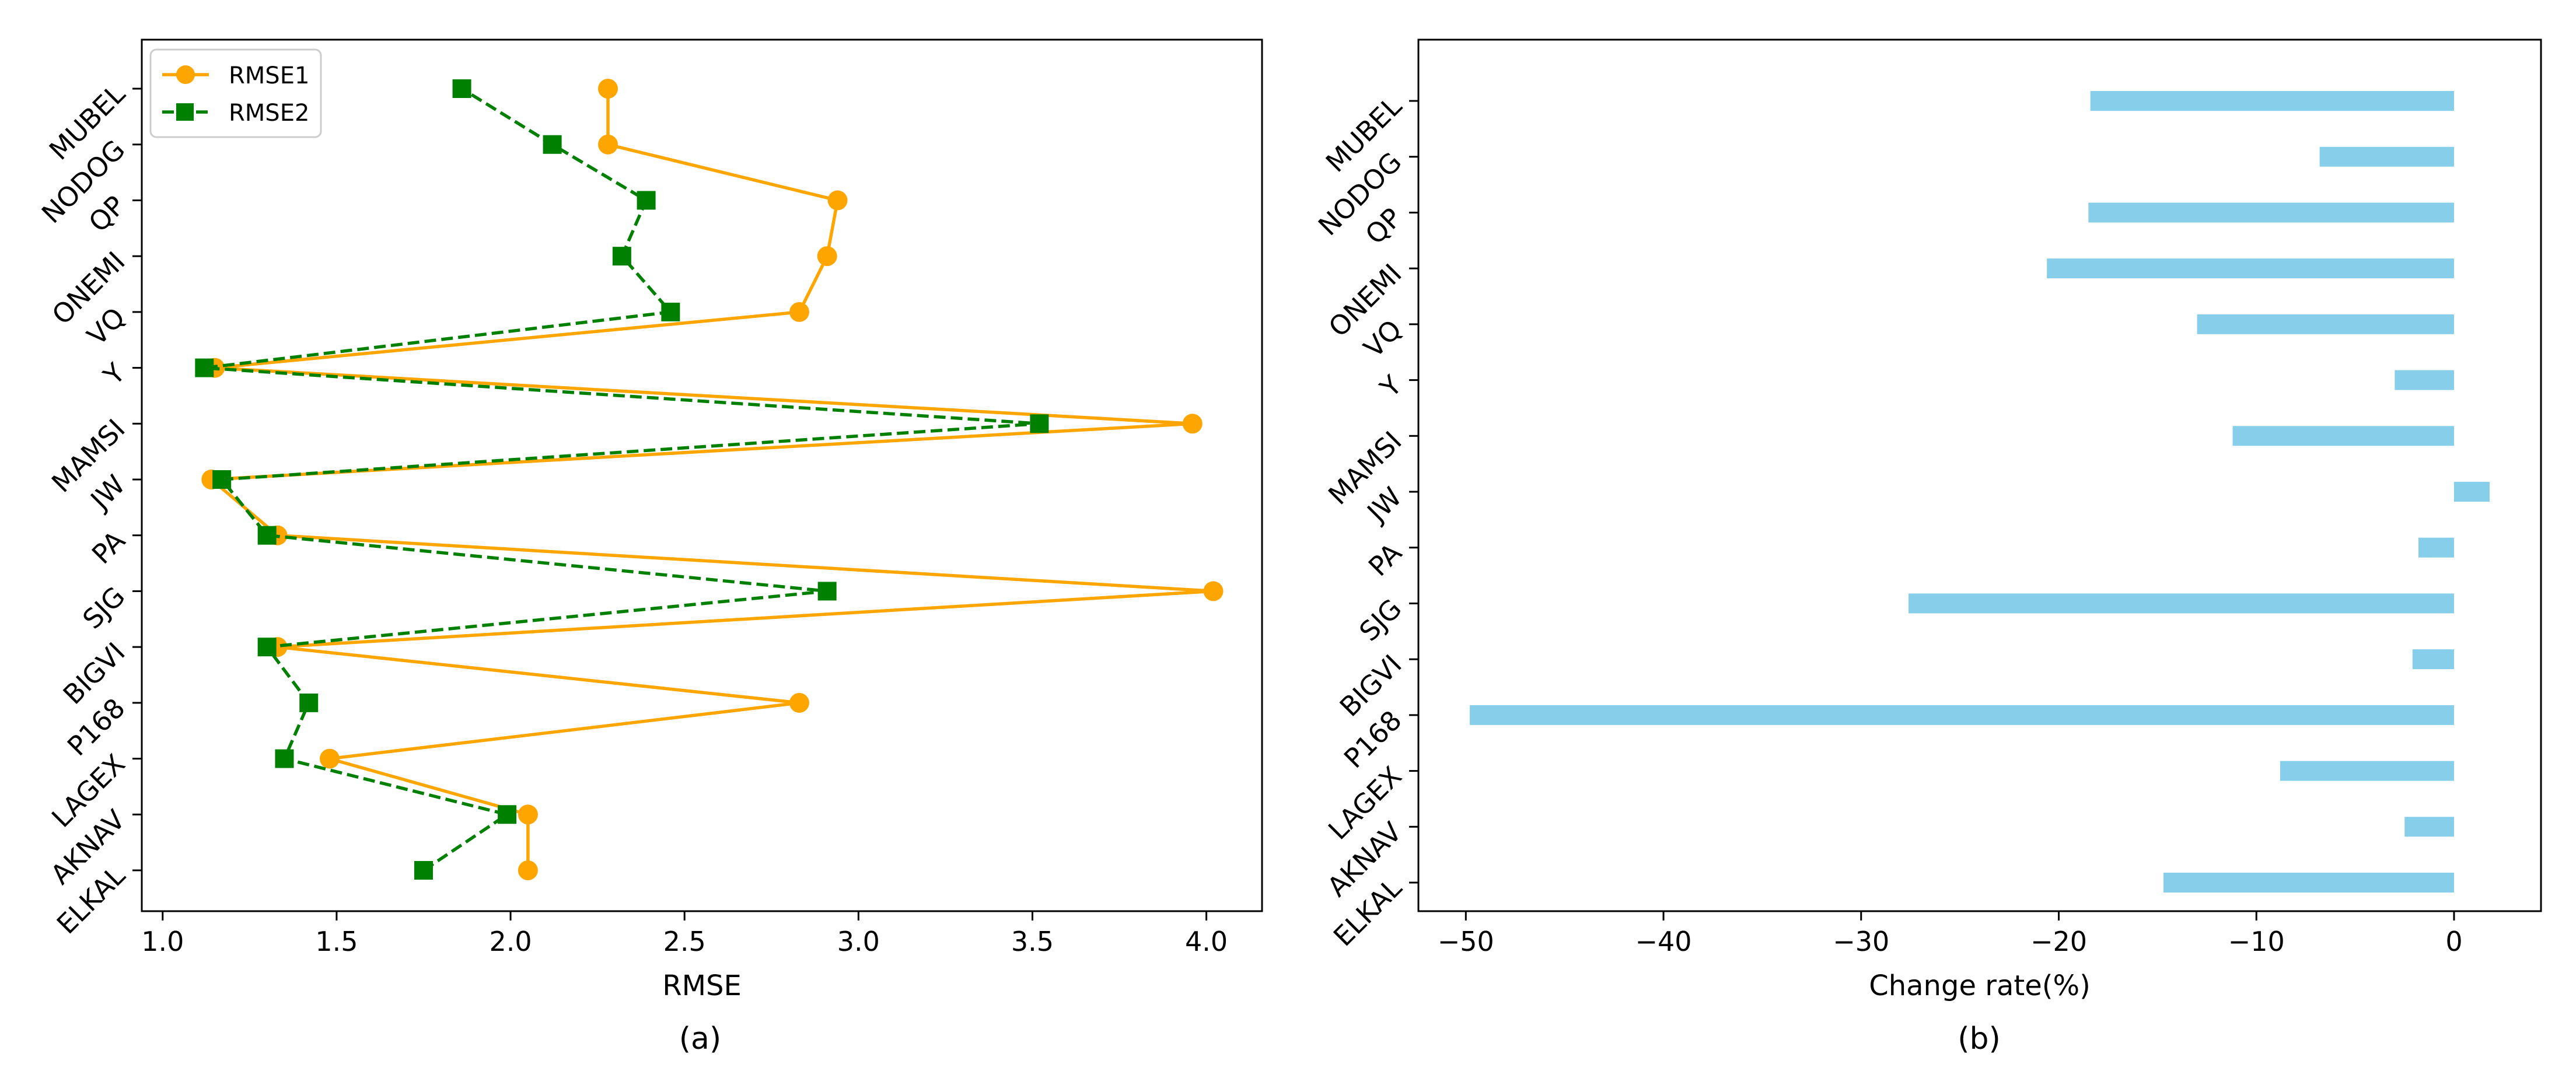 The width and height of the screenshot is (2576, 1078). I want to click on panel-a-caption: (a), so click(700, 1038).